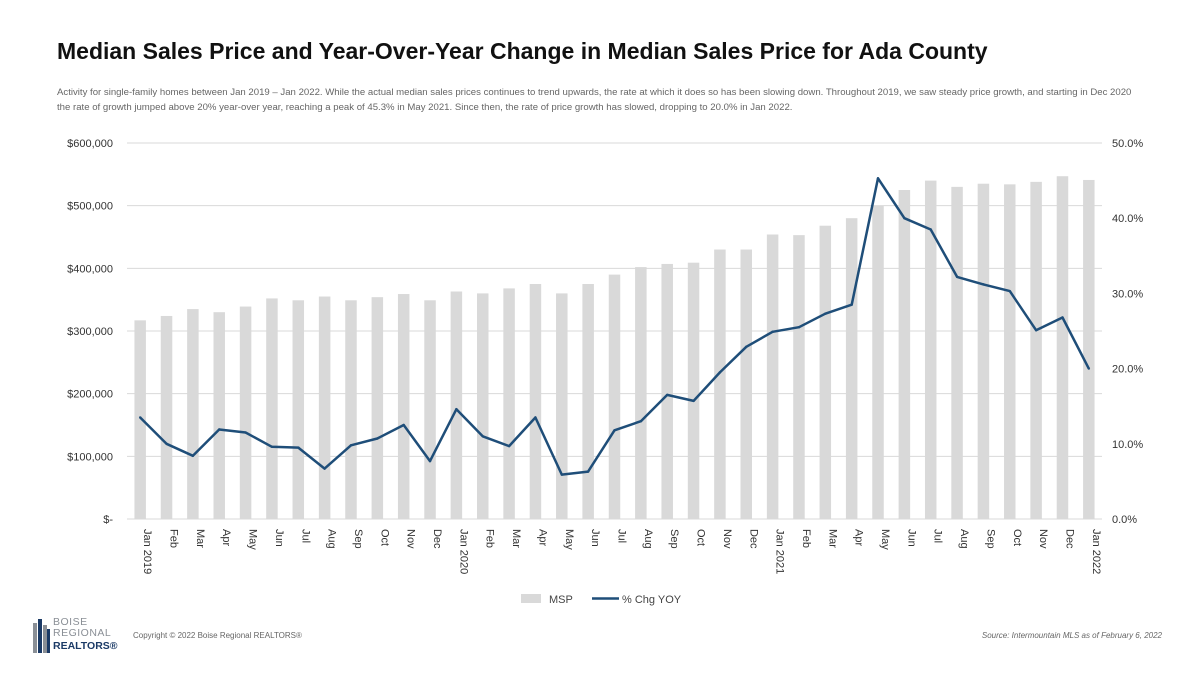  What do you see at coordinates (780, 551) in the screenshot?
I see `x-tick-label: Jan 2021` at bounding box center [780, 551].